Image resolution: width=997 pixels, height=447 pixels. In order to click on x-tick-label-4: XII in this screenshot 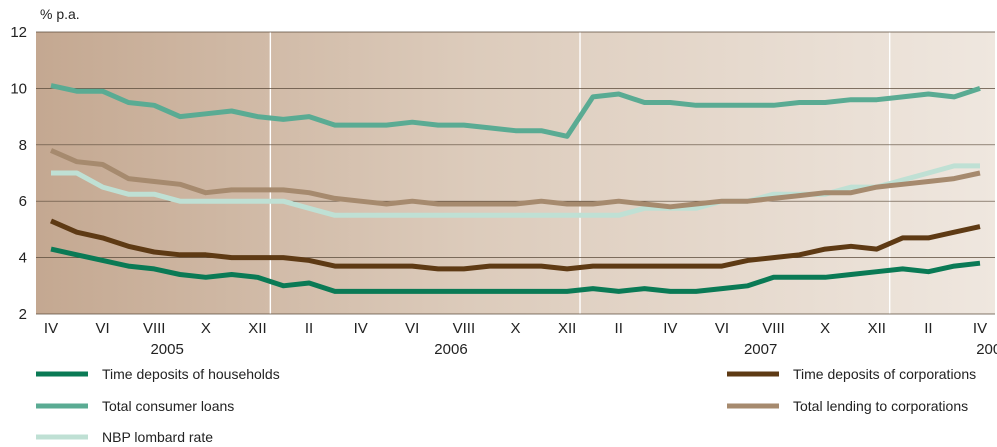, I will do `click(257, 328)`.